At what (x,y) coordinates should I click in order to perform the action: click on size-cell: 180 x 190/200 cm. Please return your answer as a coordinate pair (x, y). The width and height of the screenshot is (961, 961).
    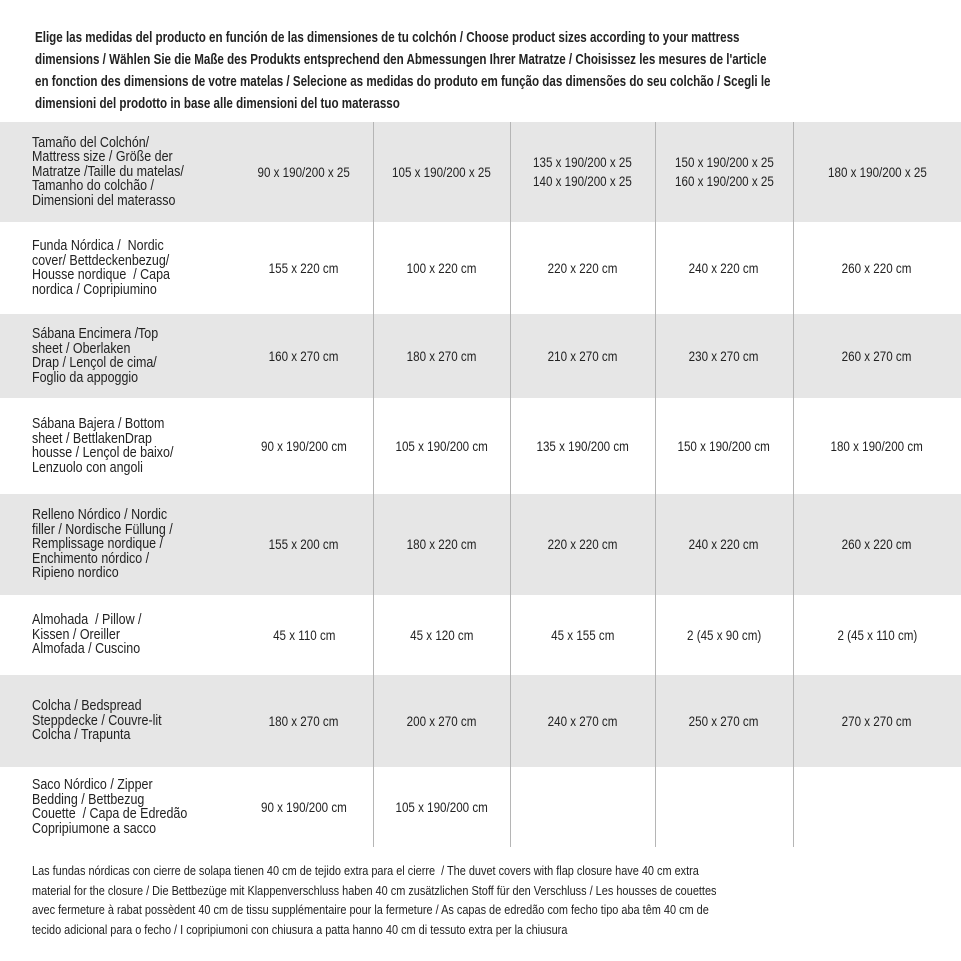
    Looking at the image, I should click on (877, 446).